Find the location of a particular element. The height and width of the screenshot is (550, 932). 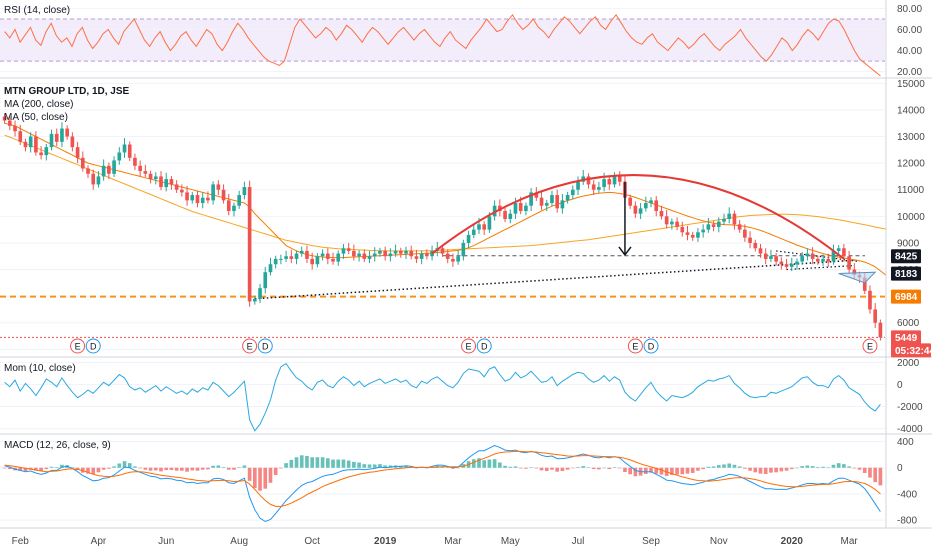

momentum-panel: Mom (10, close) 2000 0 -2000 -4000 is located at coordinates (461, 396).